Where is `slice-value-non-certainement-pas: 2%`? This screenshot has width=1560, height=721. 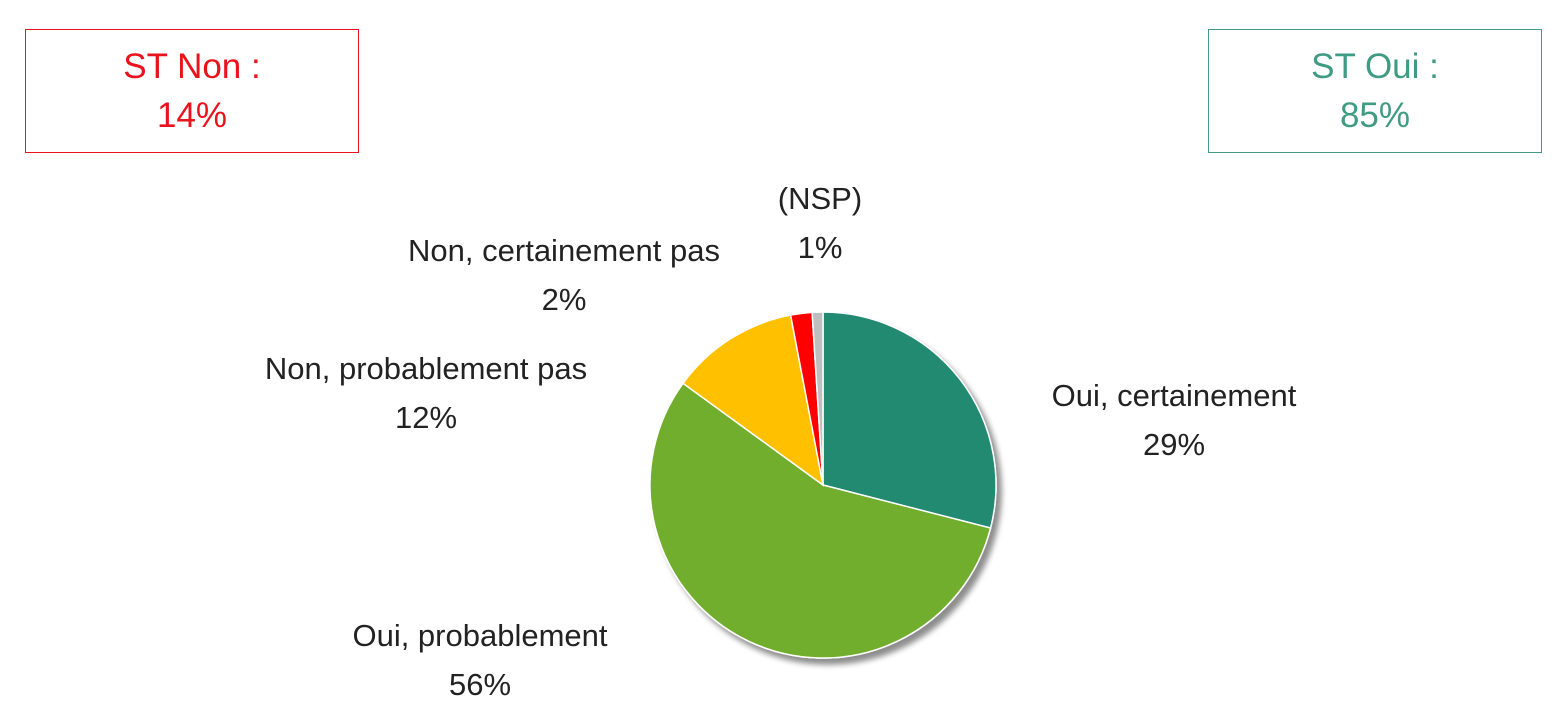
slice-value-non-certainement-pas: 2% is located at coordinates (564, 299).